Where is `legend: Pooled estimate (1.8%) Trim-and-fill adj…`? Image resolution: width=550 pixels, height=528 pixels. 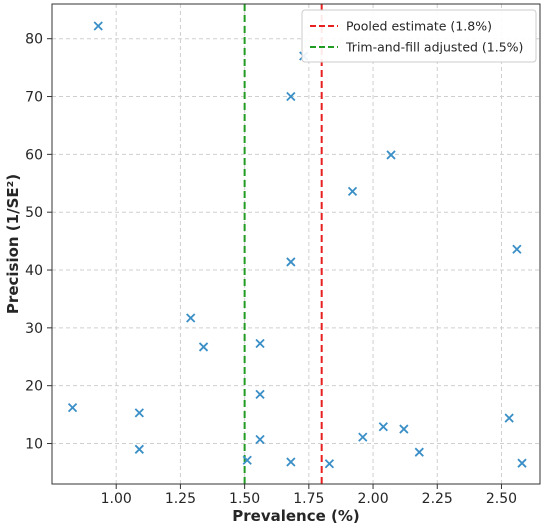 legend: Pooled estimate (1.8%) Trim-and-fill adj… is located at coordinates (419, 36).